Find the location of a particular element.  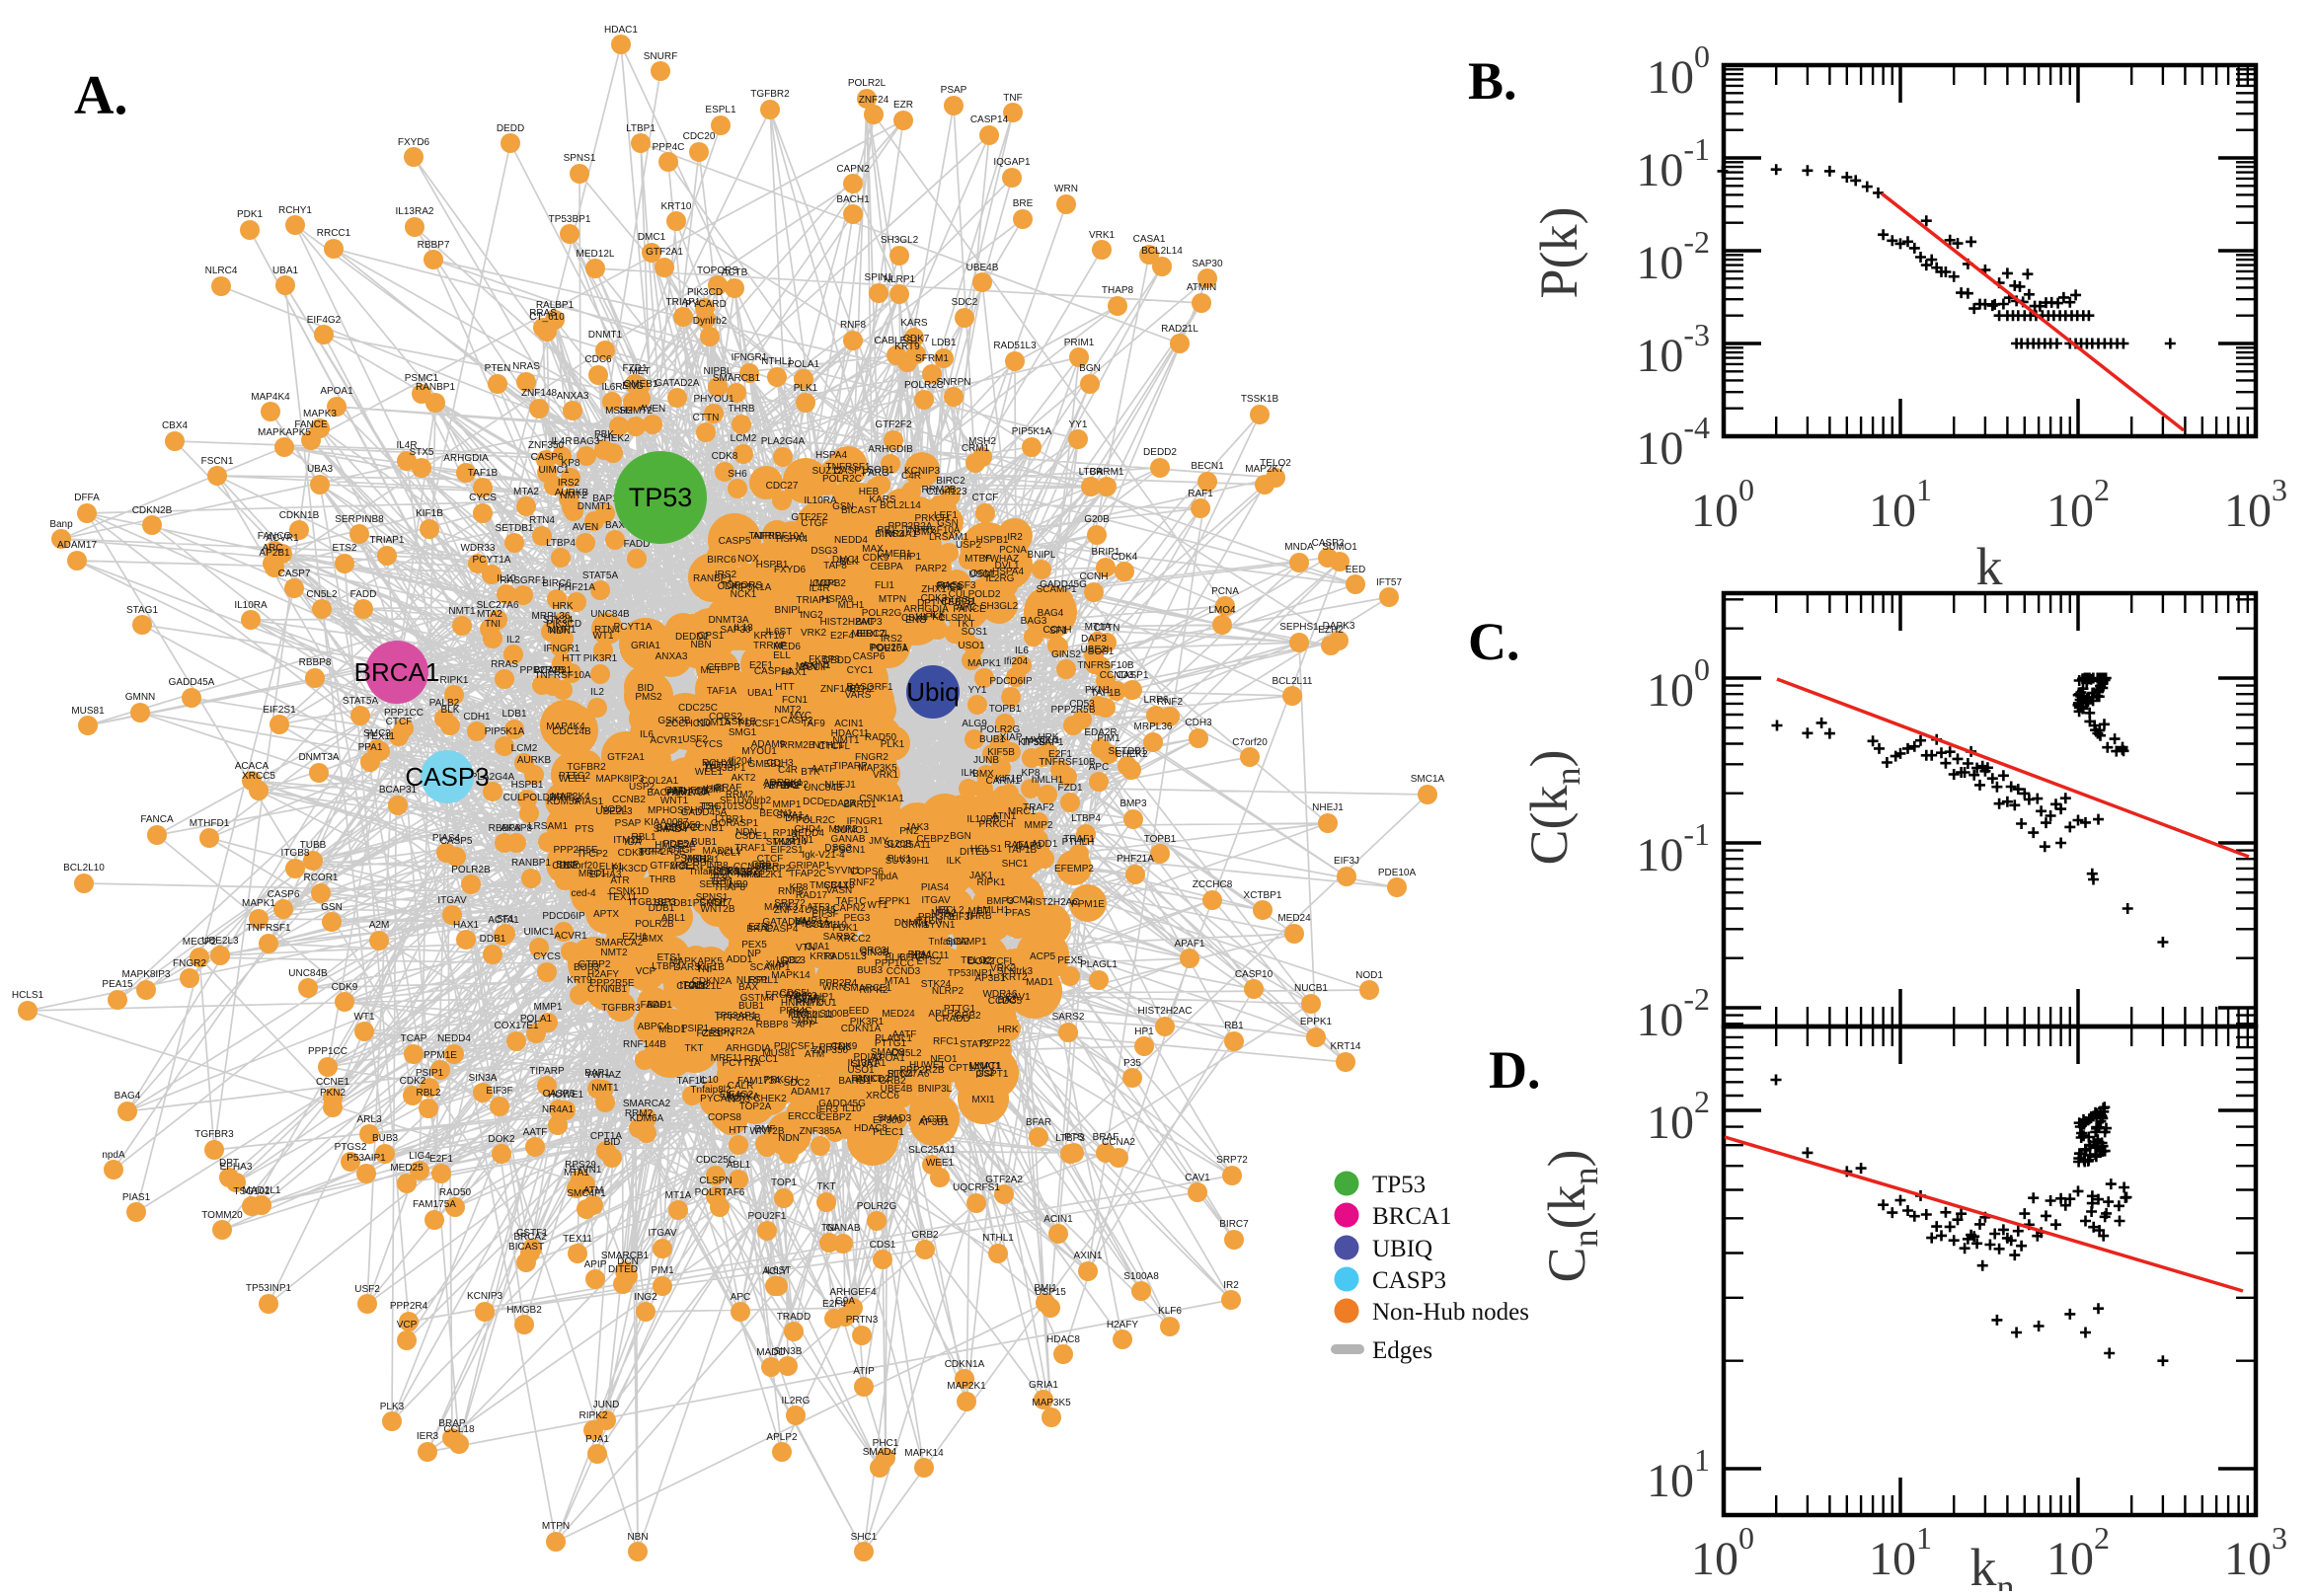

svg-text: GATAD2A is located at coordinates (677, 383).